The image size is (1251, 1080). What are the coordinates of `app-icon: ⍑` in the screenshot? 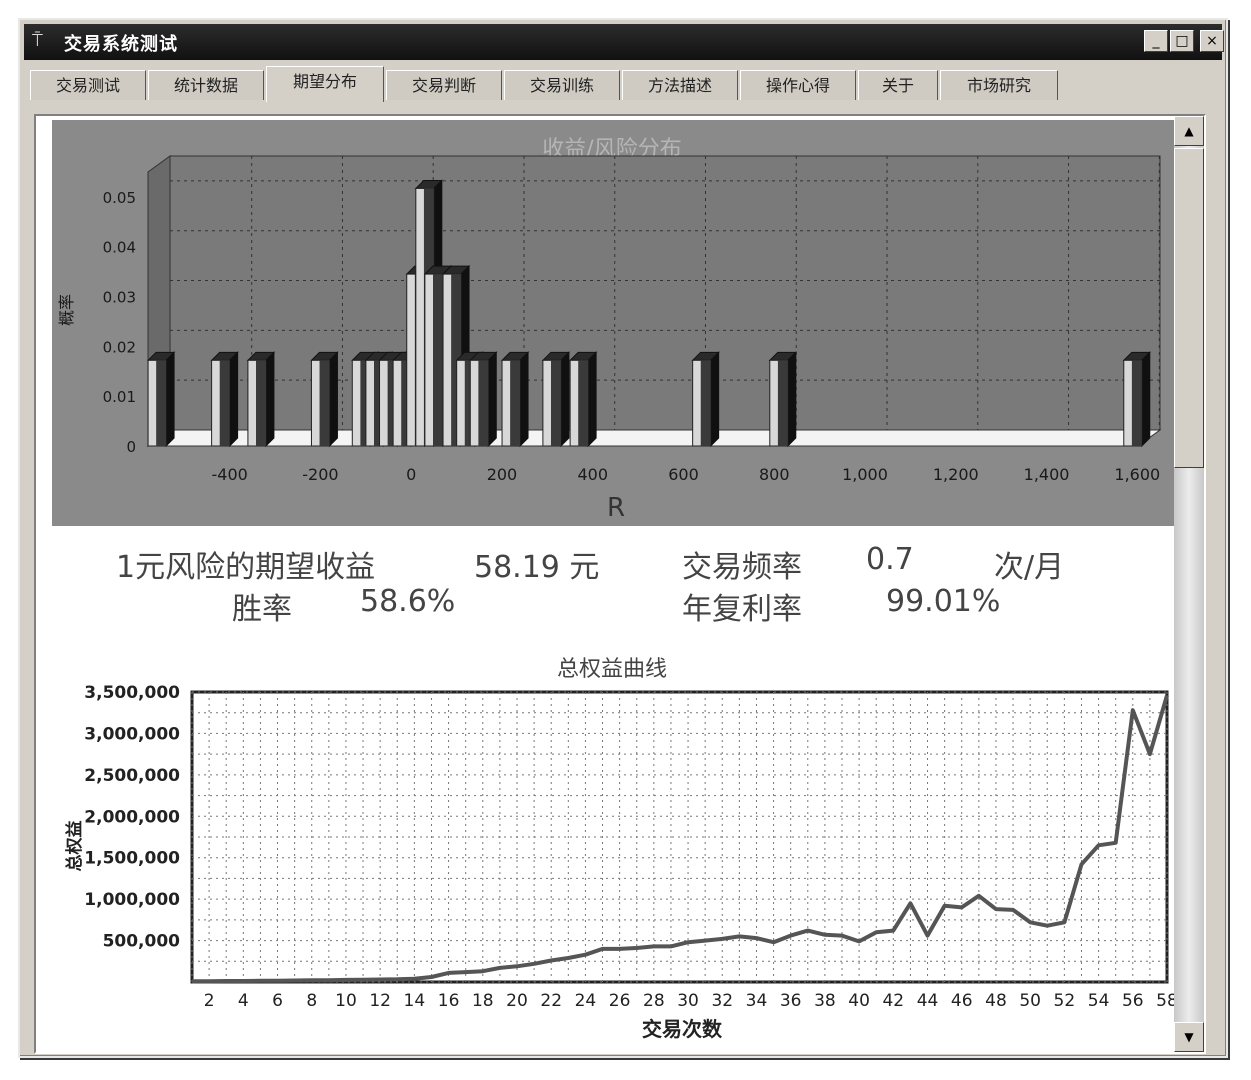 It's located at (37, 40).